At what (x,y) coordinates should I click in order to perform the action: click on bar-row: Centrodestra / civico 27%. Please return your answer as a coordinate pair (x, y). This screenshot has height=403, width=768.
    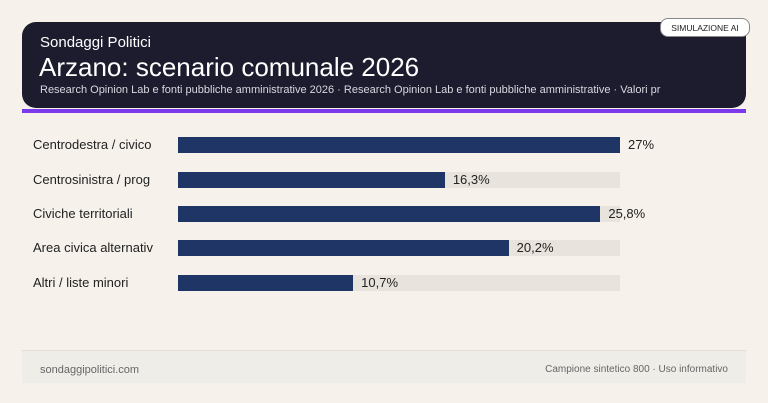
    Looking at the image, I should click on (384, 145).